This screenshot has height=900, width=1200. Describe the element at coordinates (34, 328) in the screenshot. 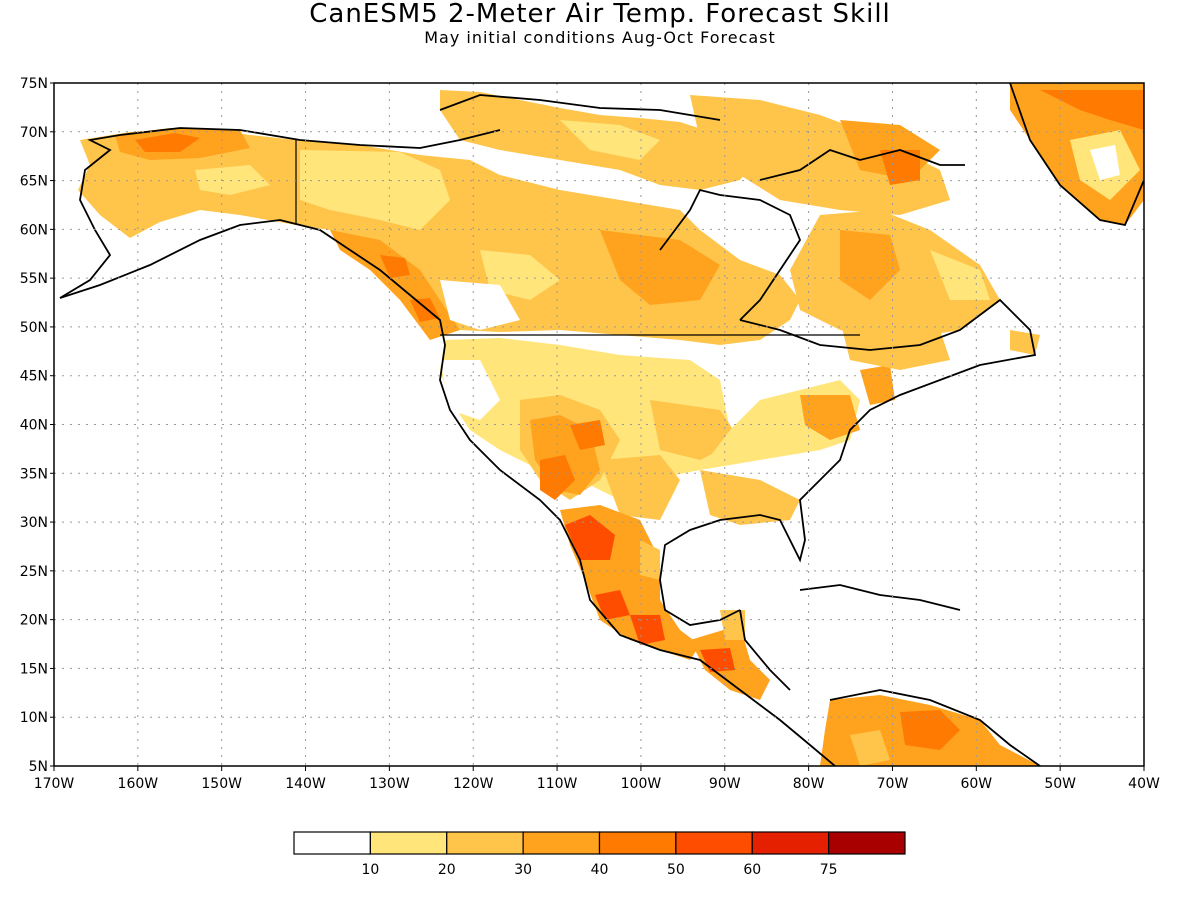

I see `lat-label: 50N` at that location.